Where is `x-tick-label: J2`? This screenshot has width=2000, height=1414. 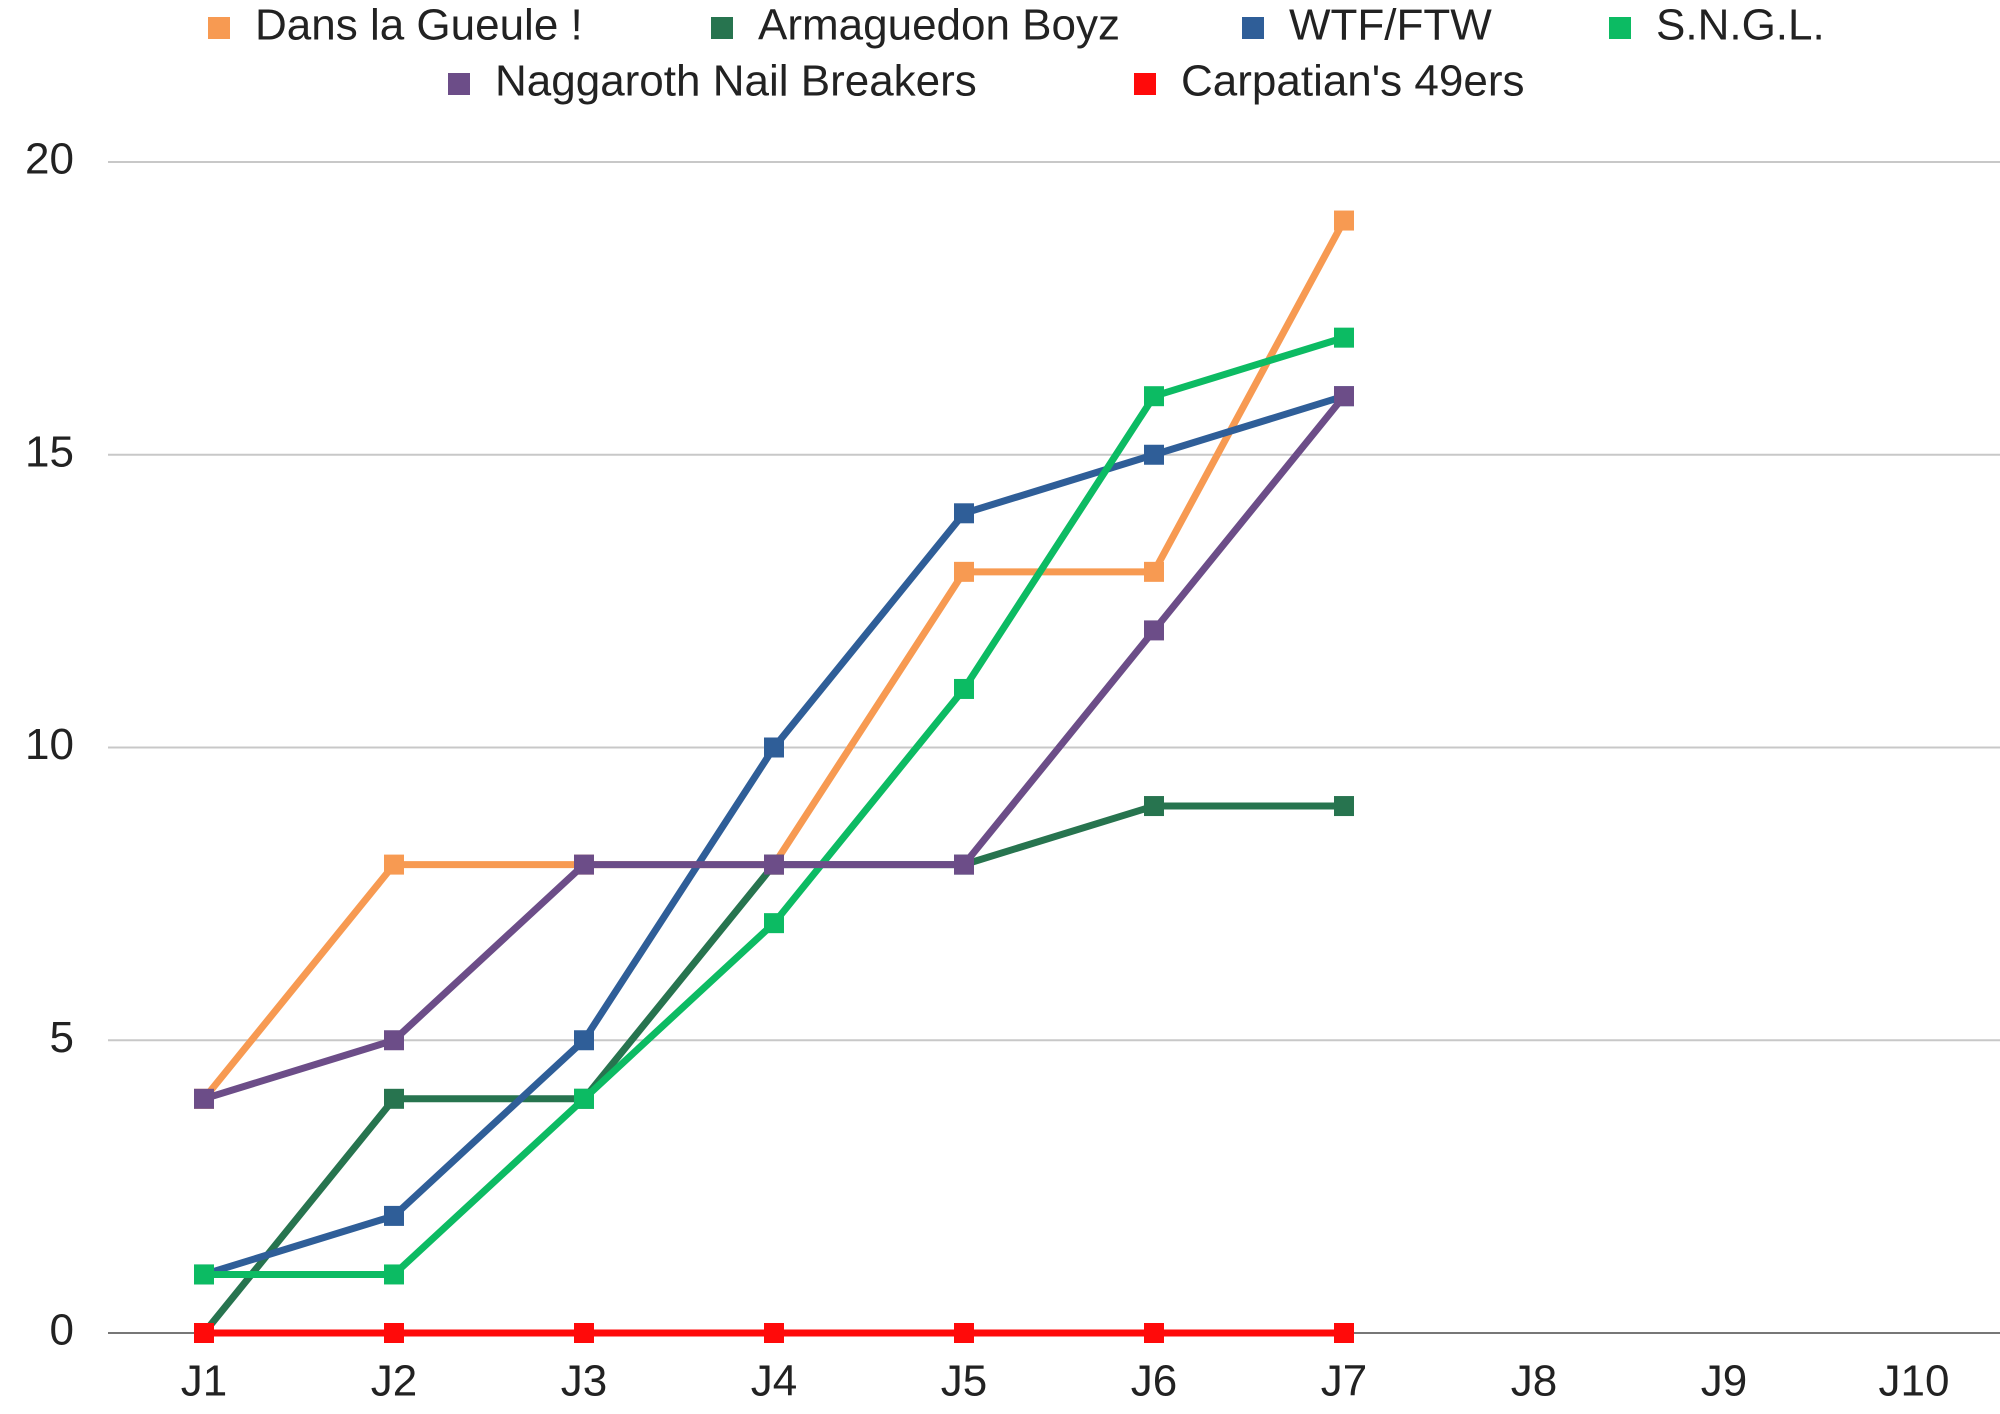
x-tick-label: J2 is located at coordinates (394, 1381).